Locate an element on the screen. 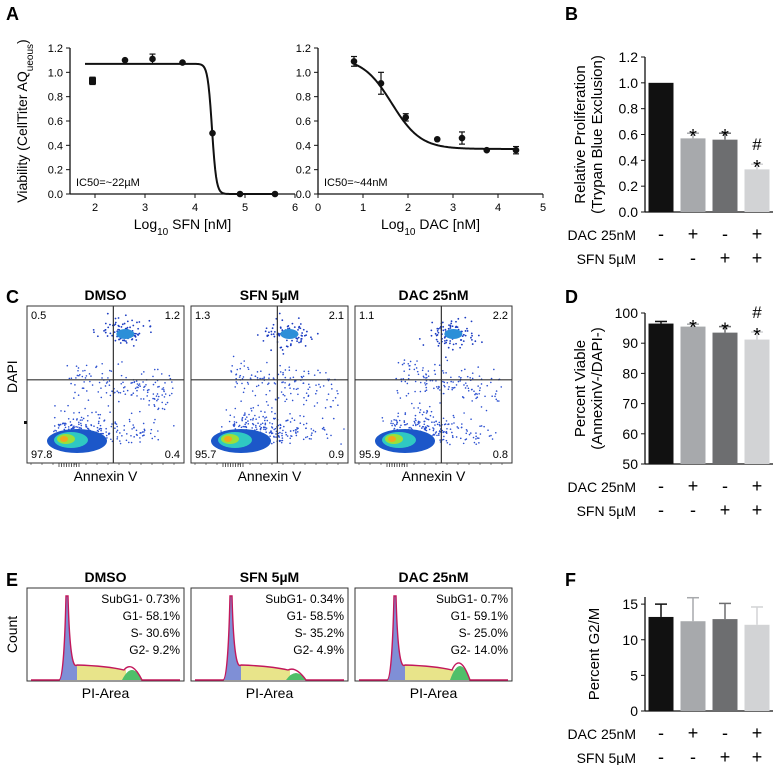 The height and width of the screenshot is (770, 777). y-tick-label: 10 is located at coordinates (630, 640).